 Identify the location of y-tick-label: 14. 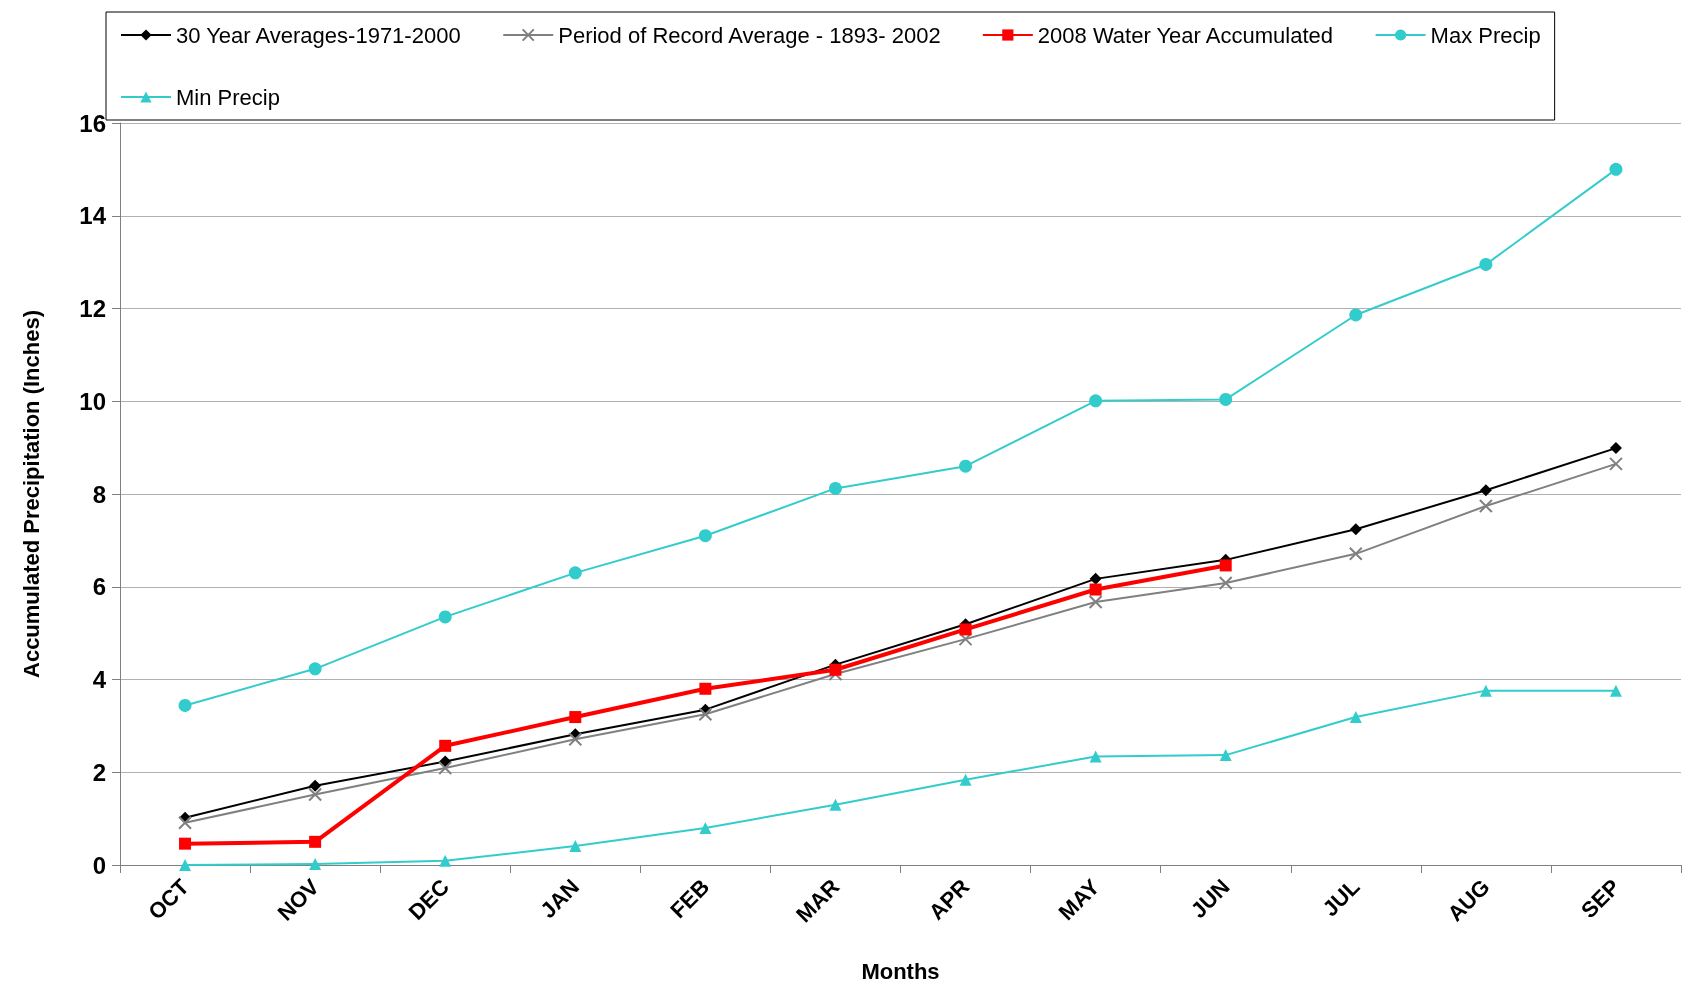
(93, 216).